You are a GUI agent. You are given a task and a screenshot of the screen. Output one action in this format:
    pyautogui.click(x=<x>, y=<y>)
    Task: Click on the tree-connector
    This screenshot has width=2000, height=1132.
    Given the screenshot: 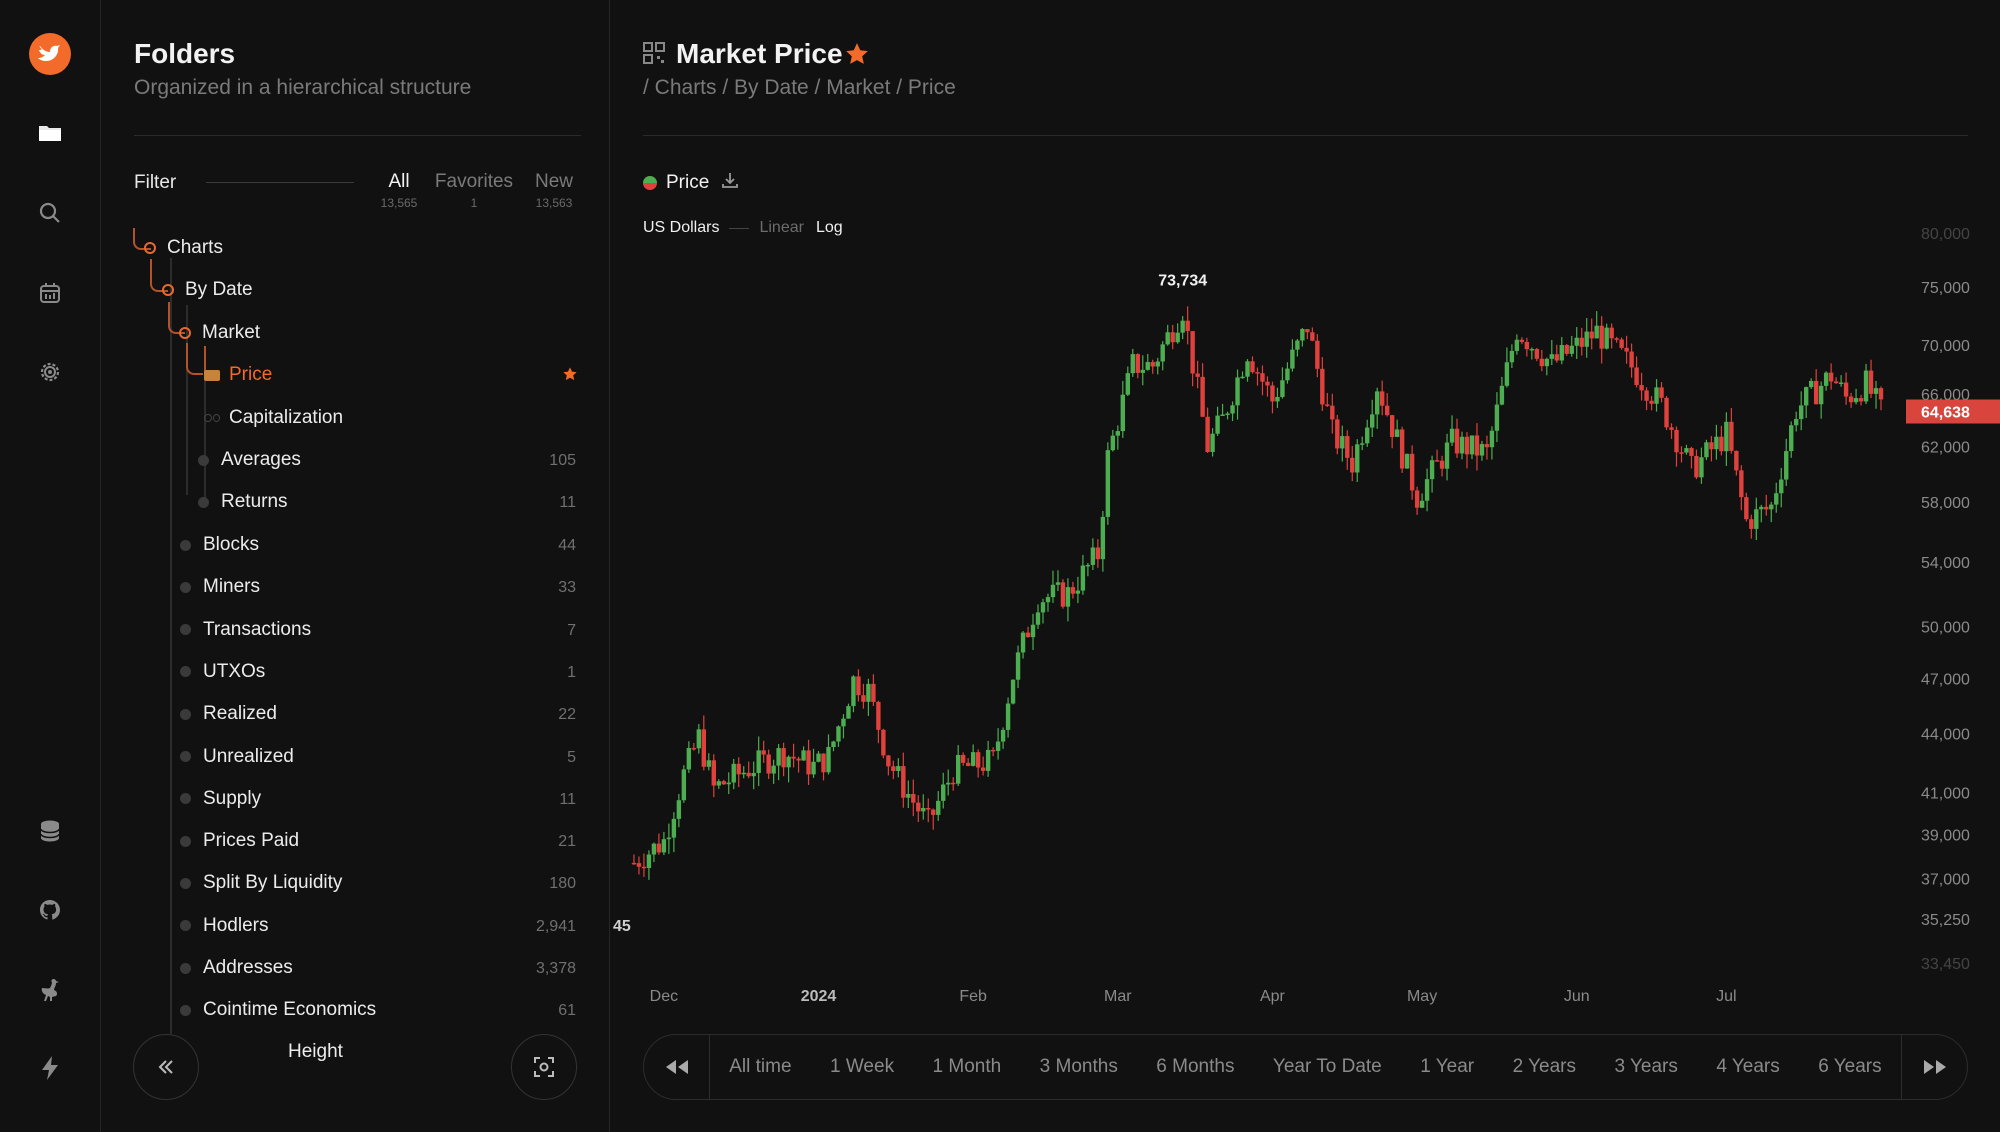 What is the action you would take?
    pyautogui.click(x=142, y=239)
    